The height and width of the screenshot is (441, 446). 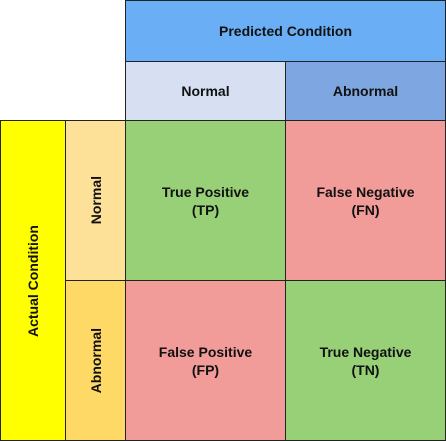 I want to click on actual-abnormal-header: Abnormal, so click(x=95, y=360).